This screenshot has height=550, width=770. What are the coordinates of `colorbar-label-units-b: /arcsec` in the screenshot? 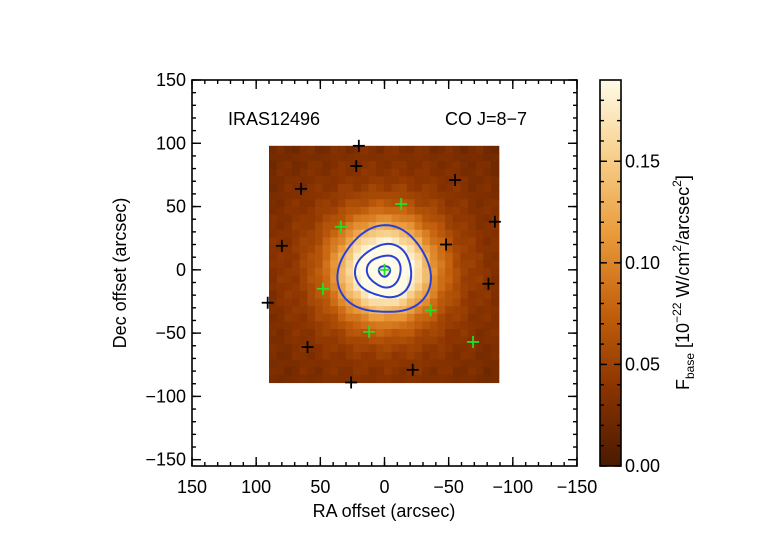 It's located at (683, 216).